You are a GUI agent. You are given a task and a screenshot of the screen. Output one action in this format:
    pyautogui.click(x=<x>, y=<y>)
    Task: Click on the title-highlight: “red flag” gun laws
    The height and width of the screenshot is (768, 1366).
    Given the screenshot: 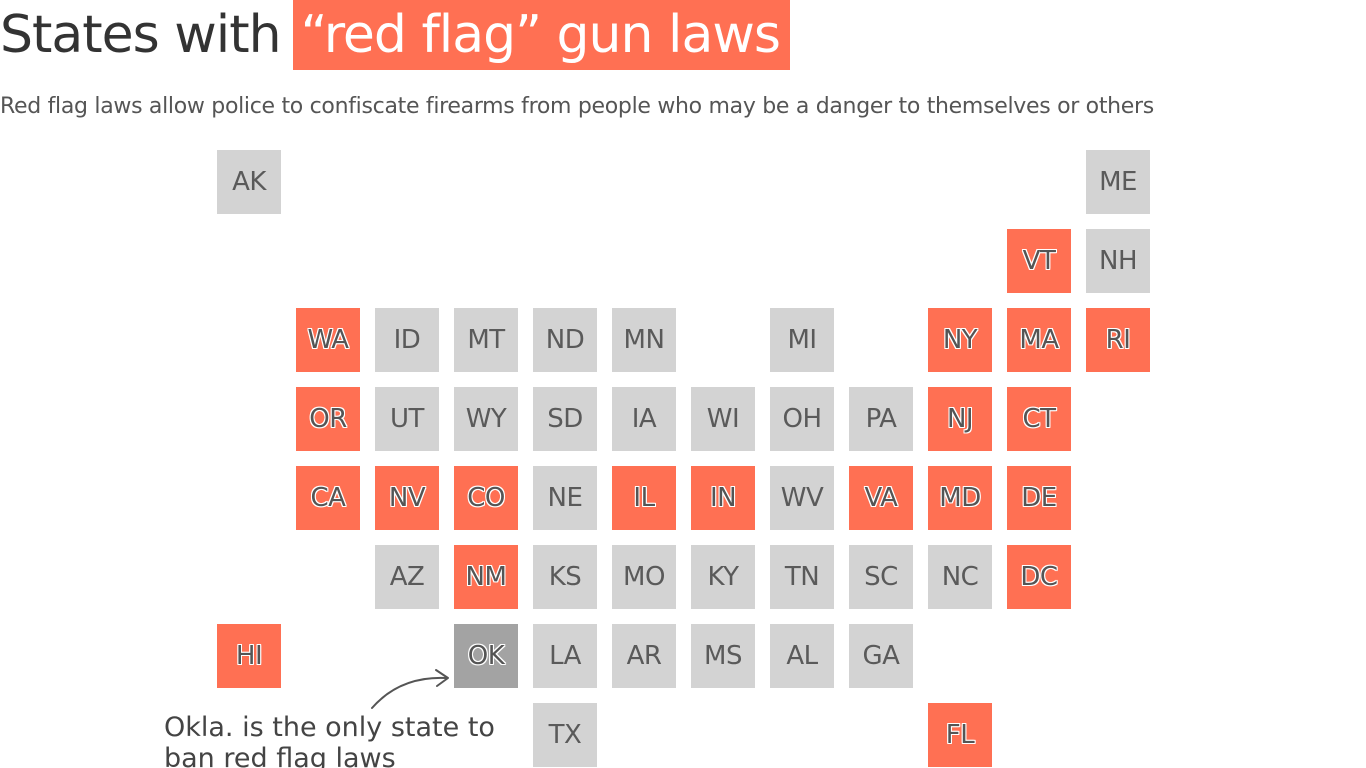 What is the action you would take?
    pyautogui.click(x=541, y=35)
    